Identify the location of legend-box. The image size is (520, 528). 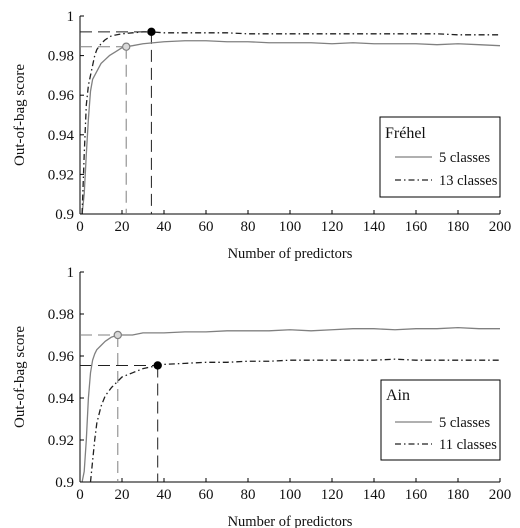
(440, 420).